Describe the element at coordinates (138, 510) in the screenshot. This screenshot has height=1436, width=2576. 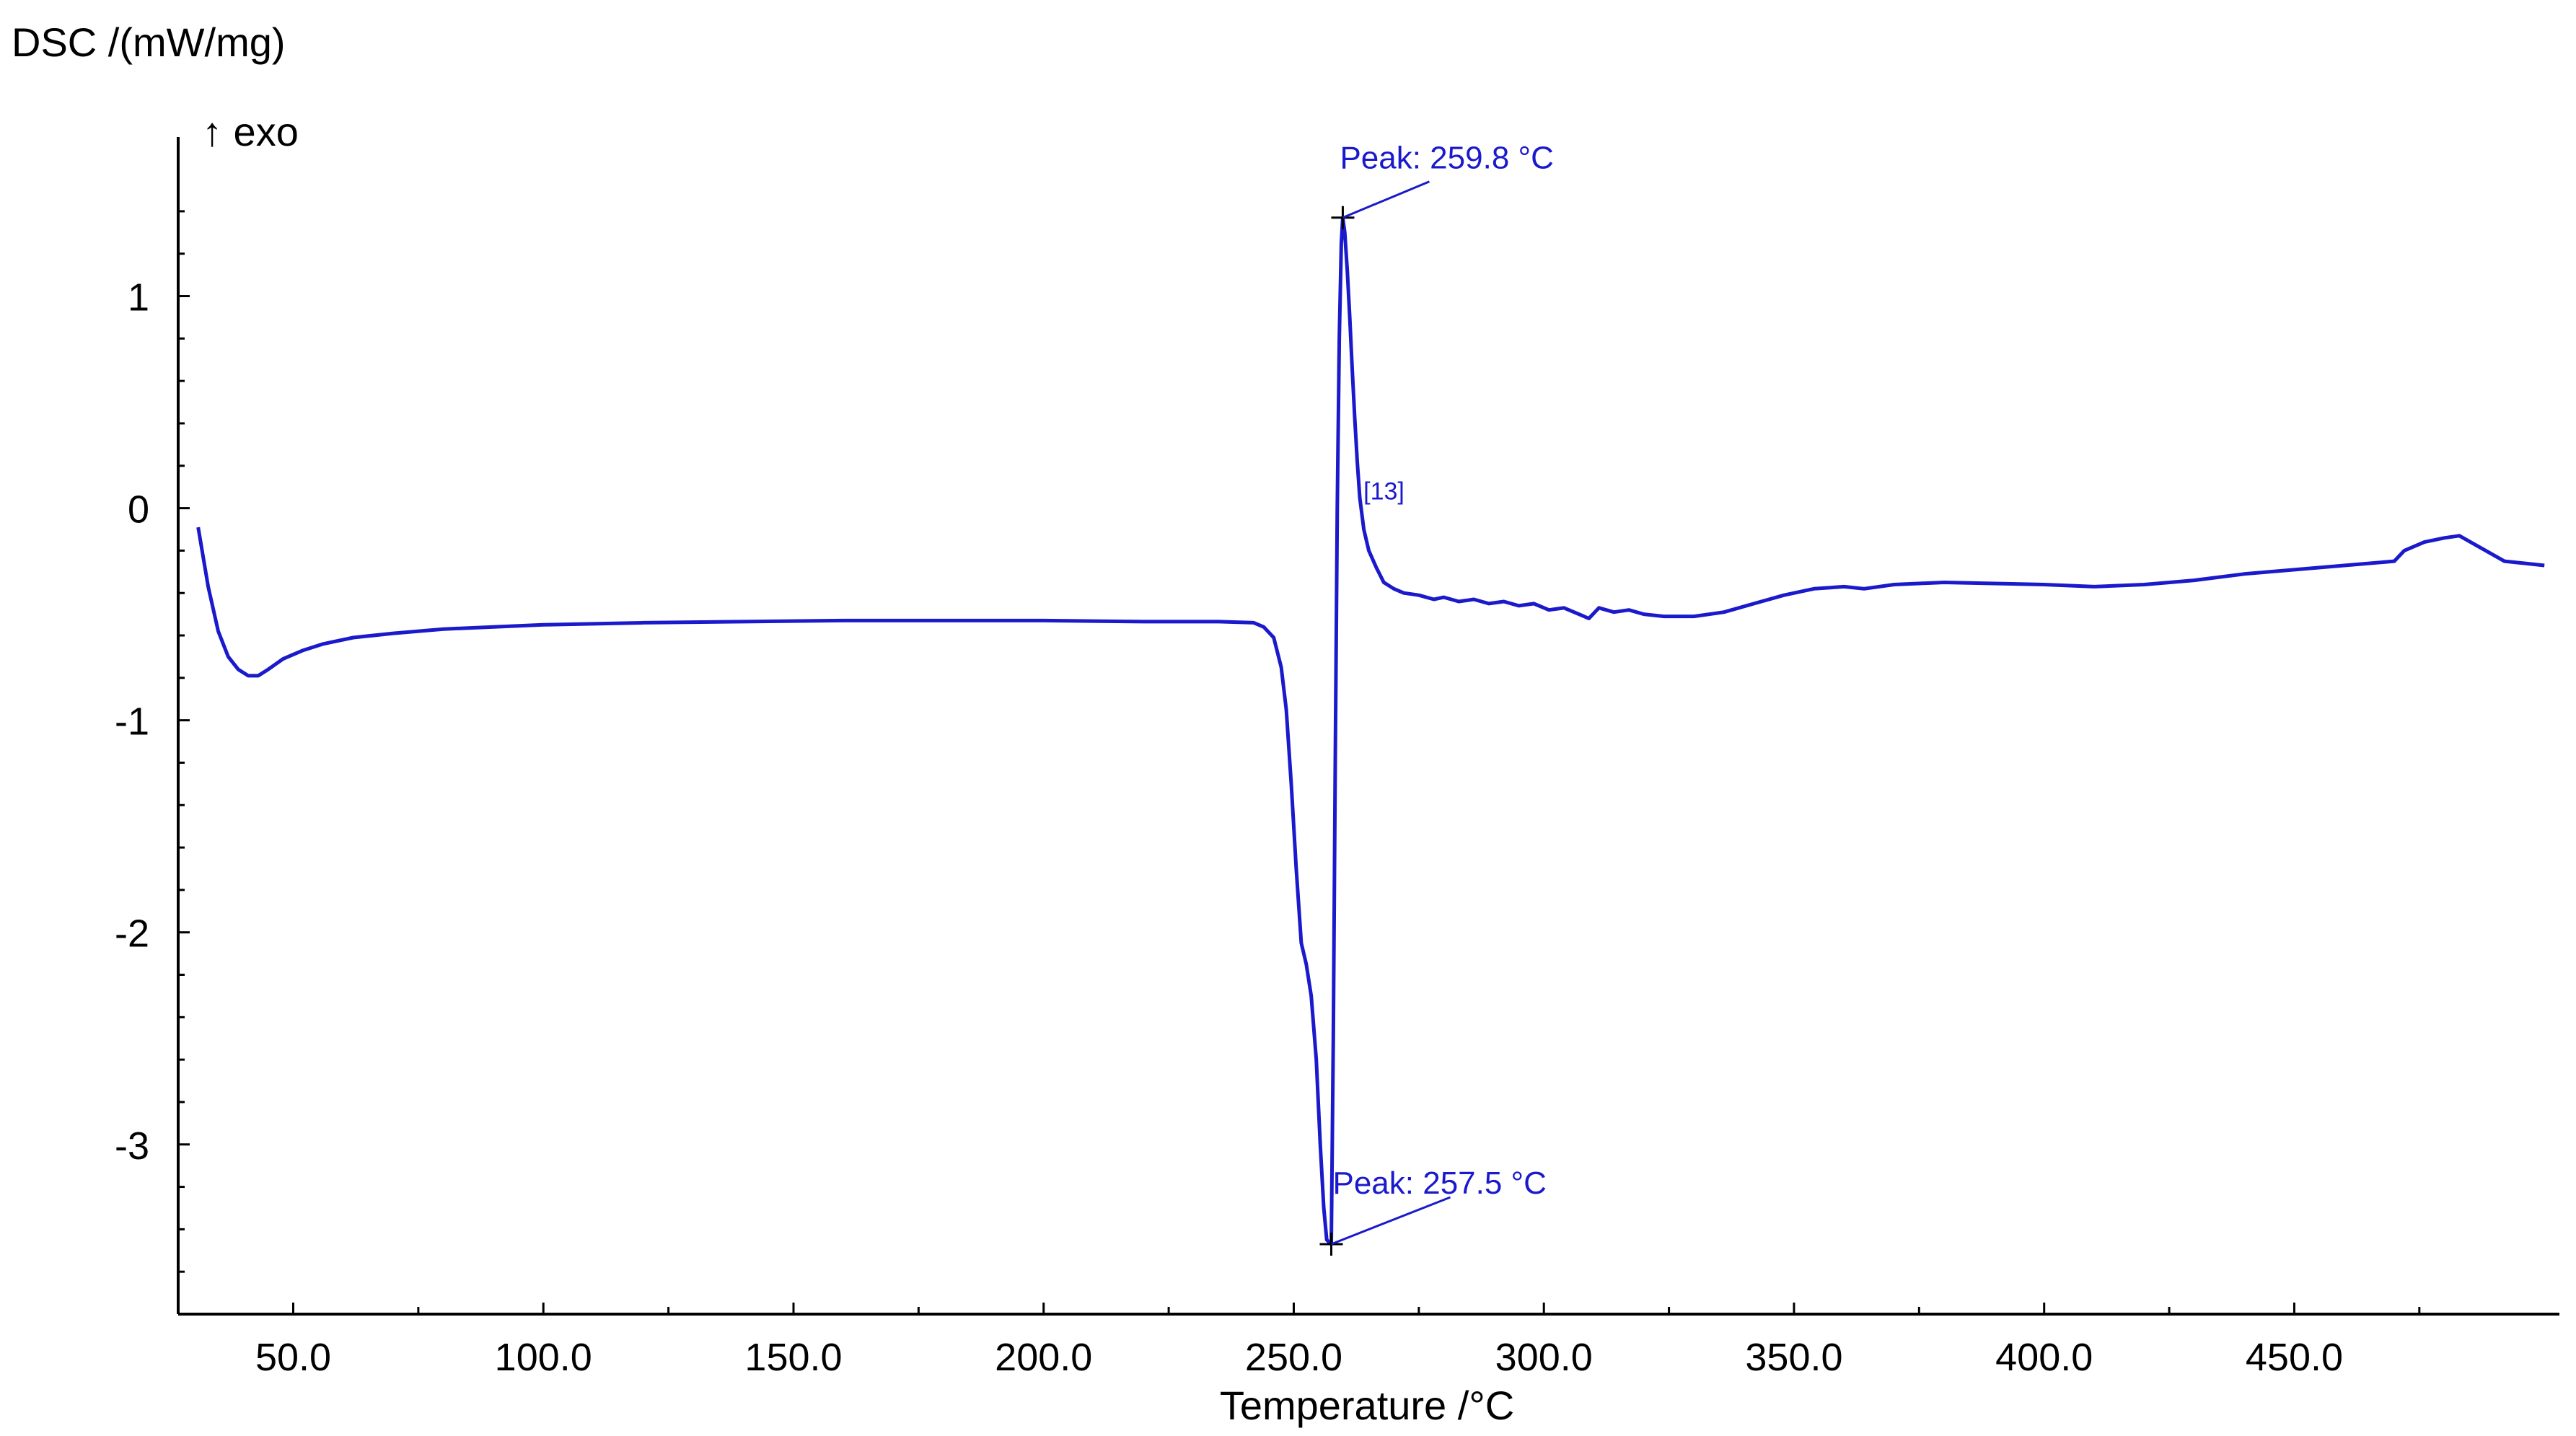
I see `y-tick-label: 0` at that location.